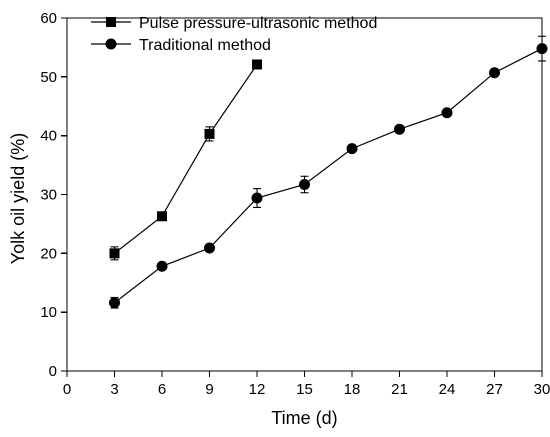  I want to click on legend-label-0: Pulse pressure-ultrasonic method, so click(258, 23).